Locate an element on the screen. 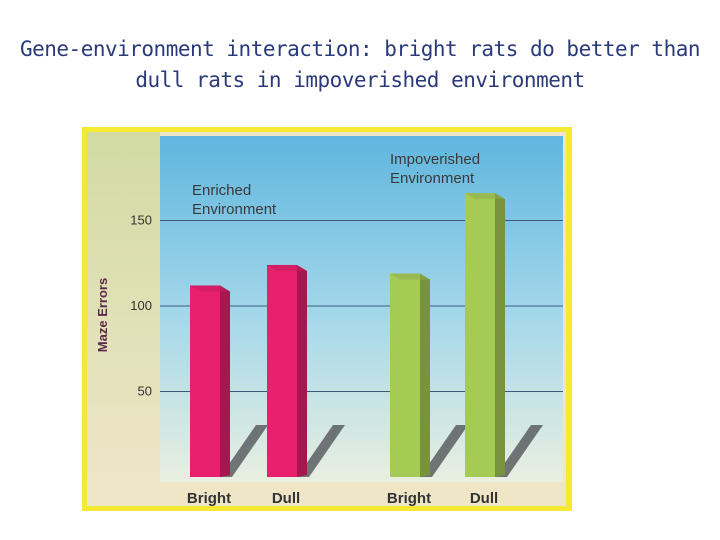 The image size is (720, 540). group-label-2-line-1: Impoverished is located at coordinates (435, 159).